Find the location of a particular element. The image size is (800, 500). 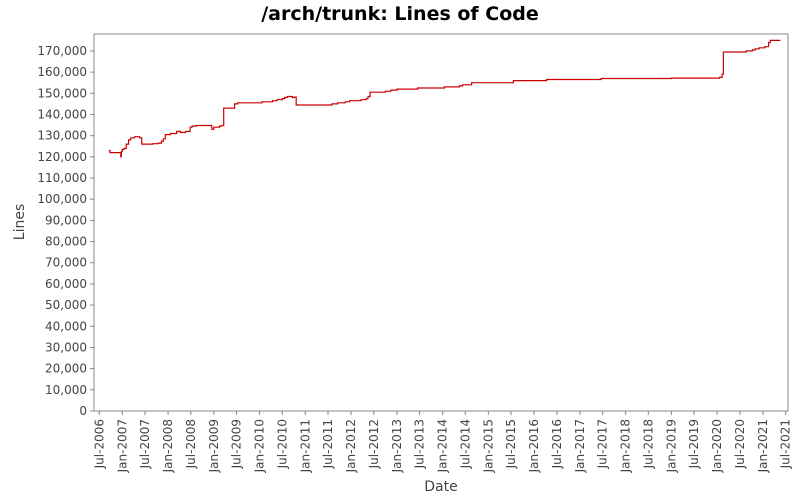

x-tick-label: Jul-2019 is located at coordinates (694, 444).